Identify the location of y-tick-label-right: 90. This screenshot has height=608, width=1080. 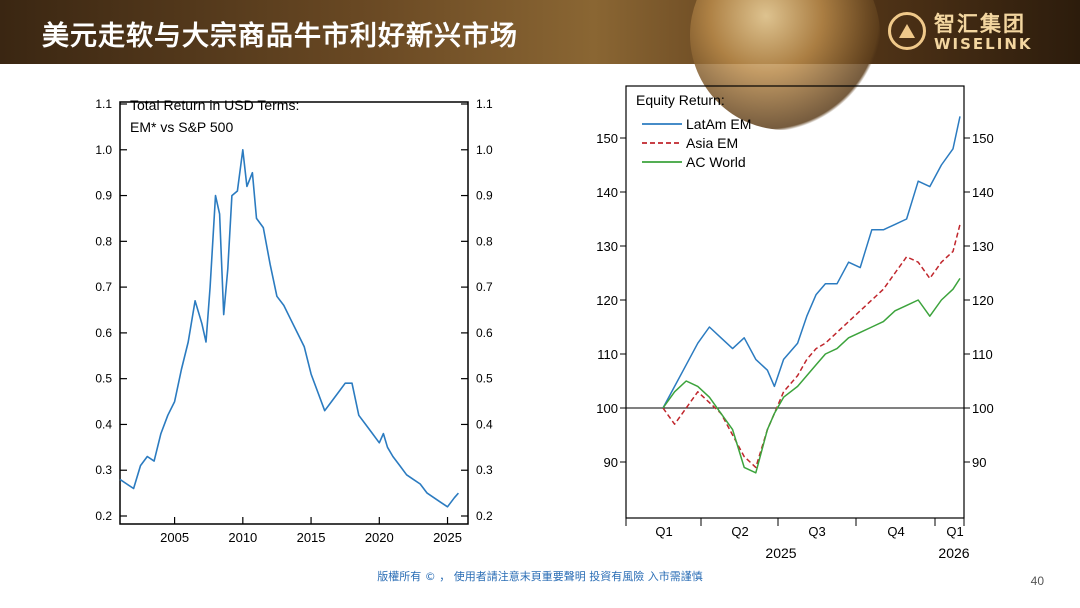
(979, 462).